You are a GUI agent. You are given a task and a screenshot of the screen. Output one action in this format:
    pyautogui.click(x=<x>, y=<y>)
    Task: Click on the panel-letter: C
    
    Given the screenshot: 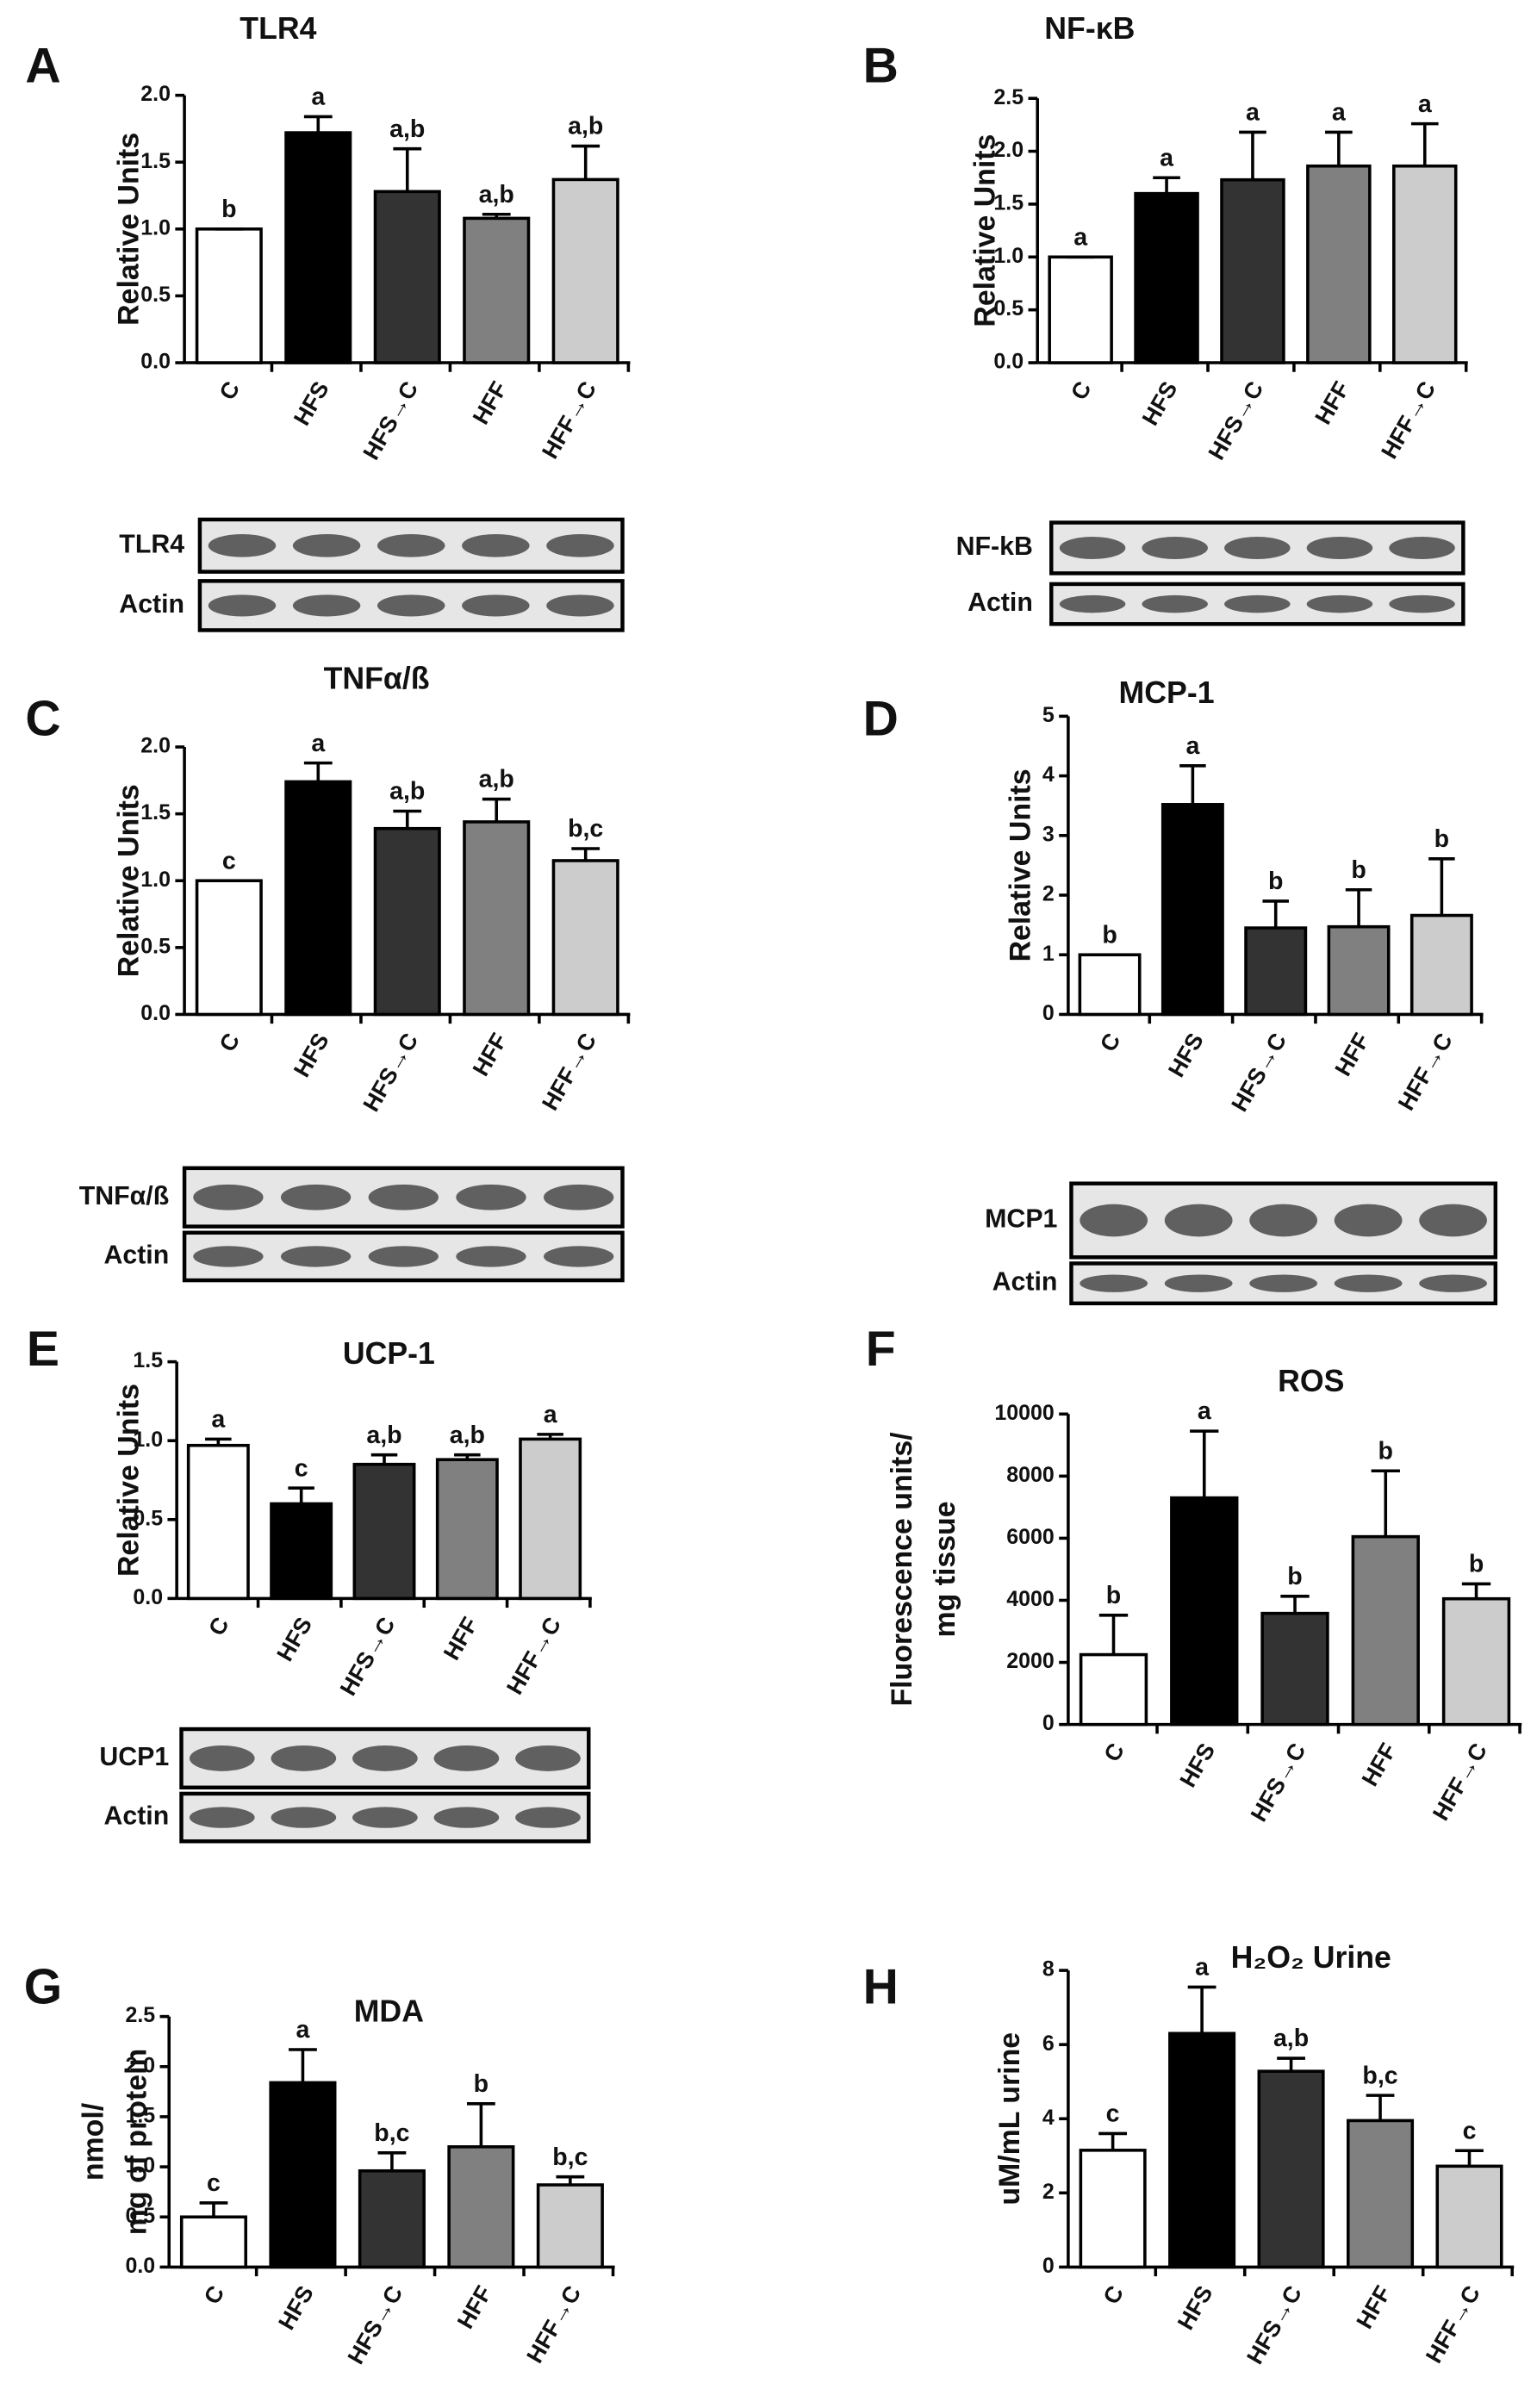 What is the action you would take?
    pyautogui.click(x=42, y=720)
    